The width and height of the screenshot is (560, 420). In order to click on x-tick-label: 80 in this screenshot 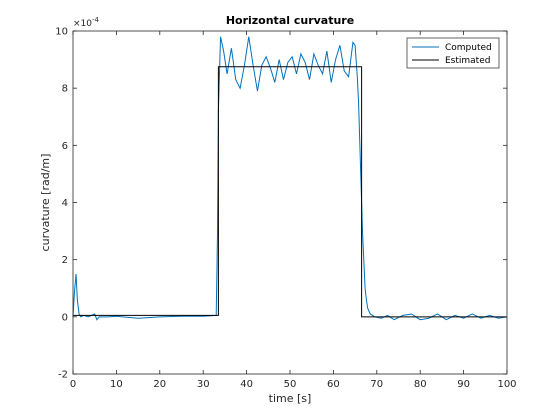, I will do `click(420, 384)`.